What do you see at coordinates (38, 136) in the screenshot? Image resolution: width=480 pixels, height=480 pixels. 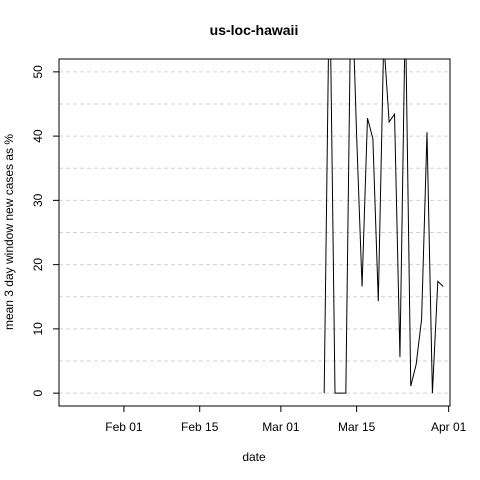 I see `y-tick-label: 40` at bounding box center [38, 136].